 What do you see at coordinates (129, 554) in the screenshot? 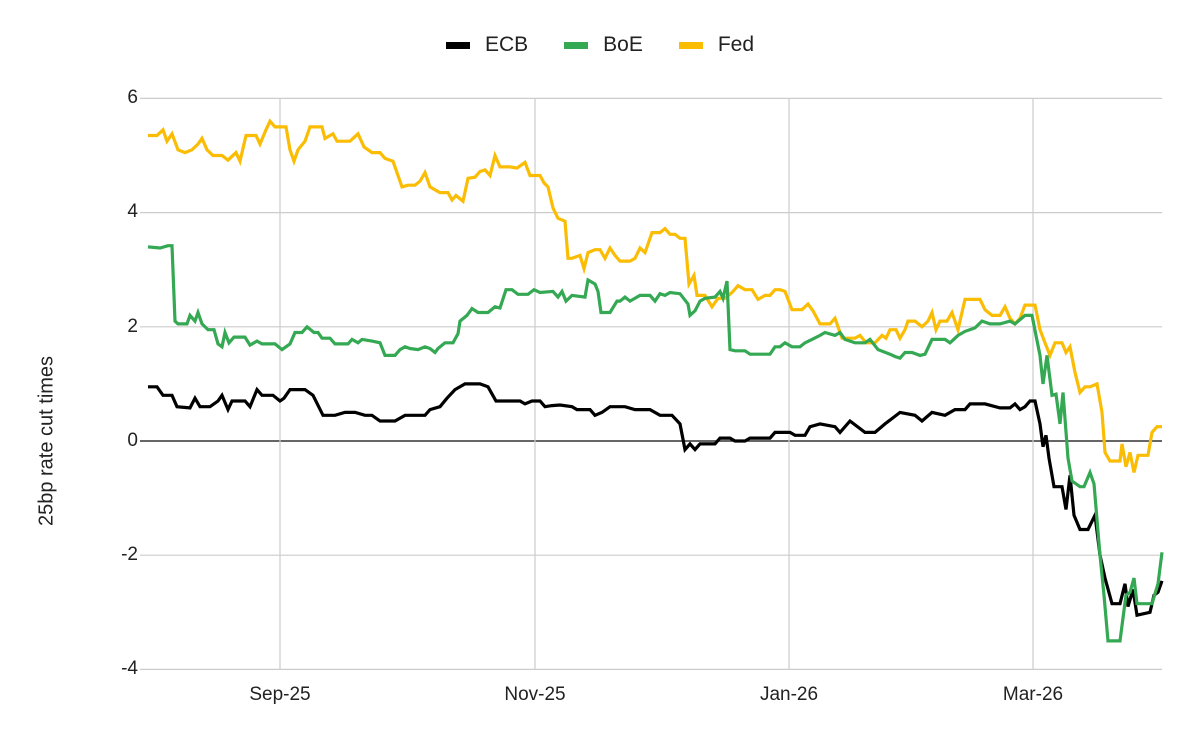
I see `y-tick-label: -2` at bounding box center [129, 554].